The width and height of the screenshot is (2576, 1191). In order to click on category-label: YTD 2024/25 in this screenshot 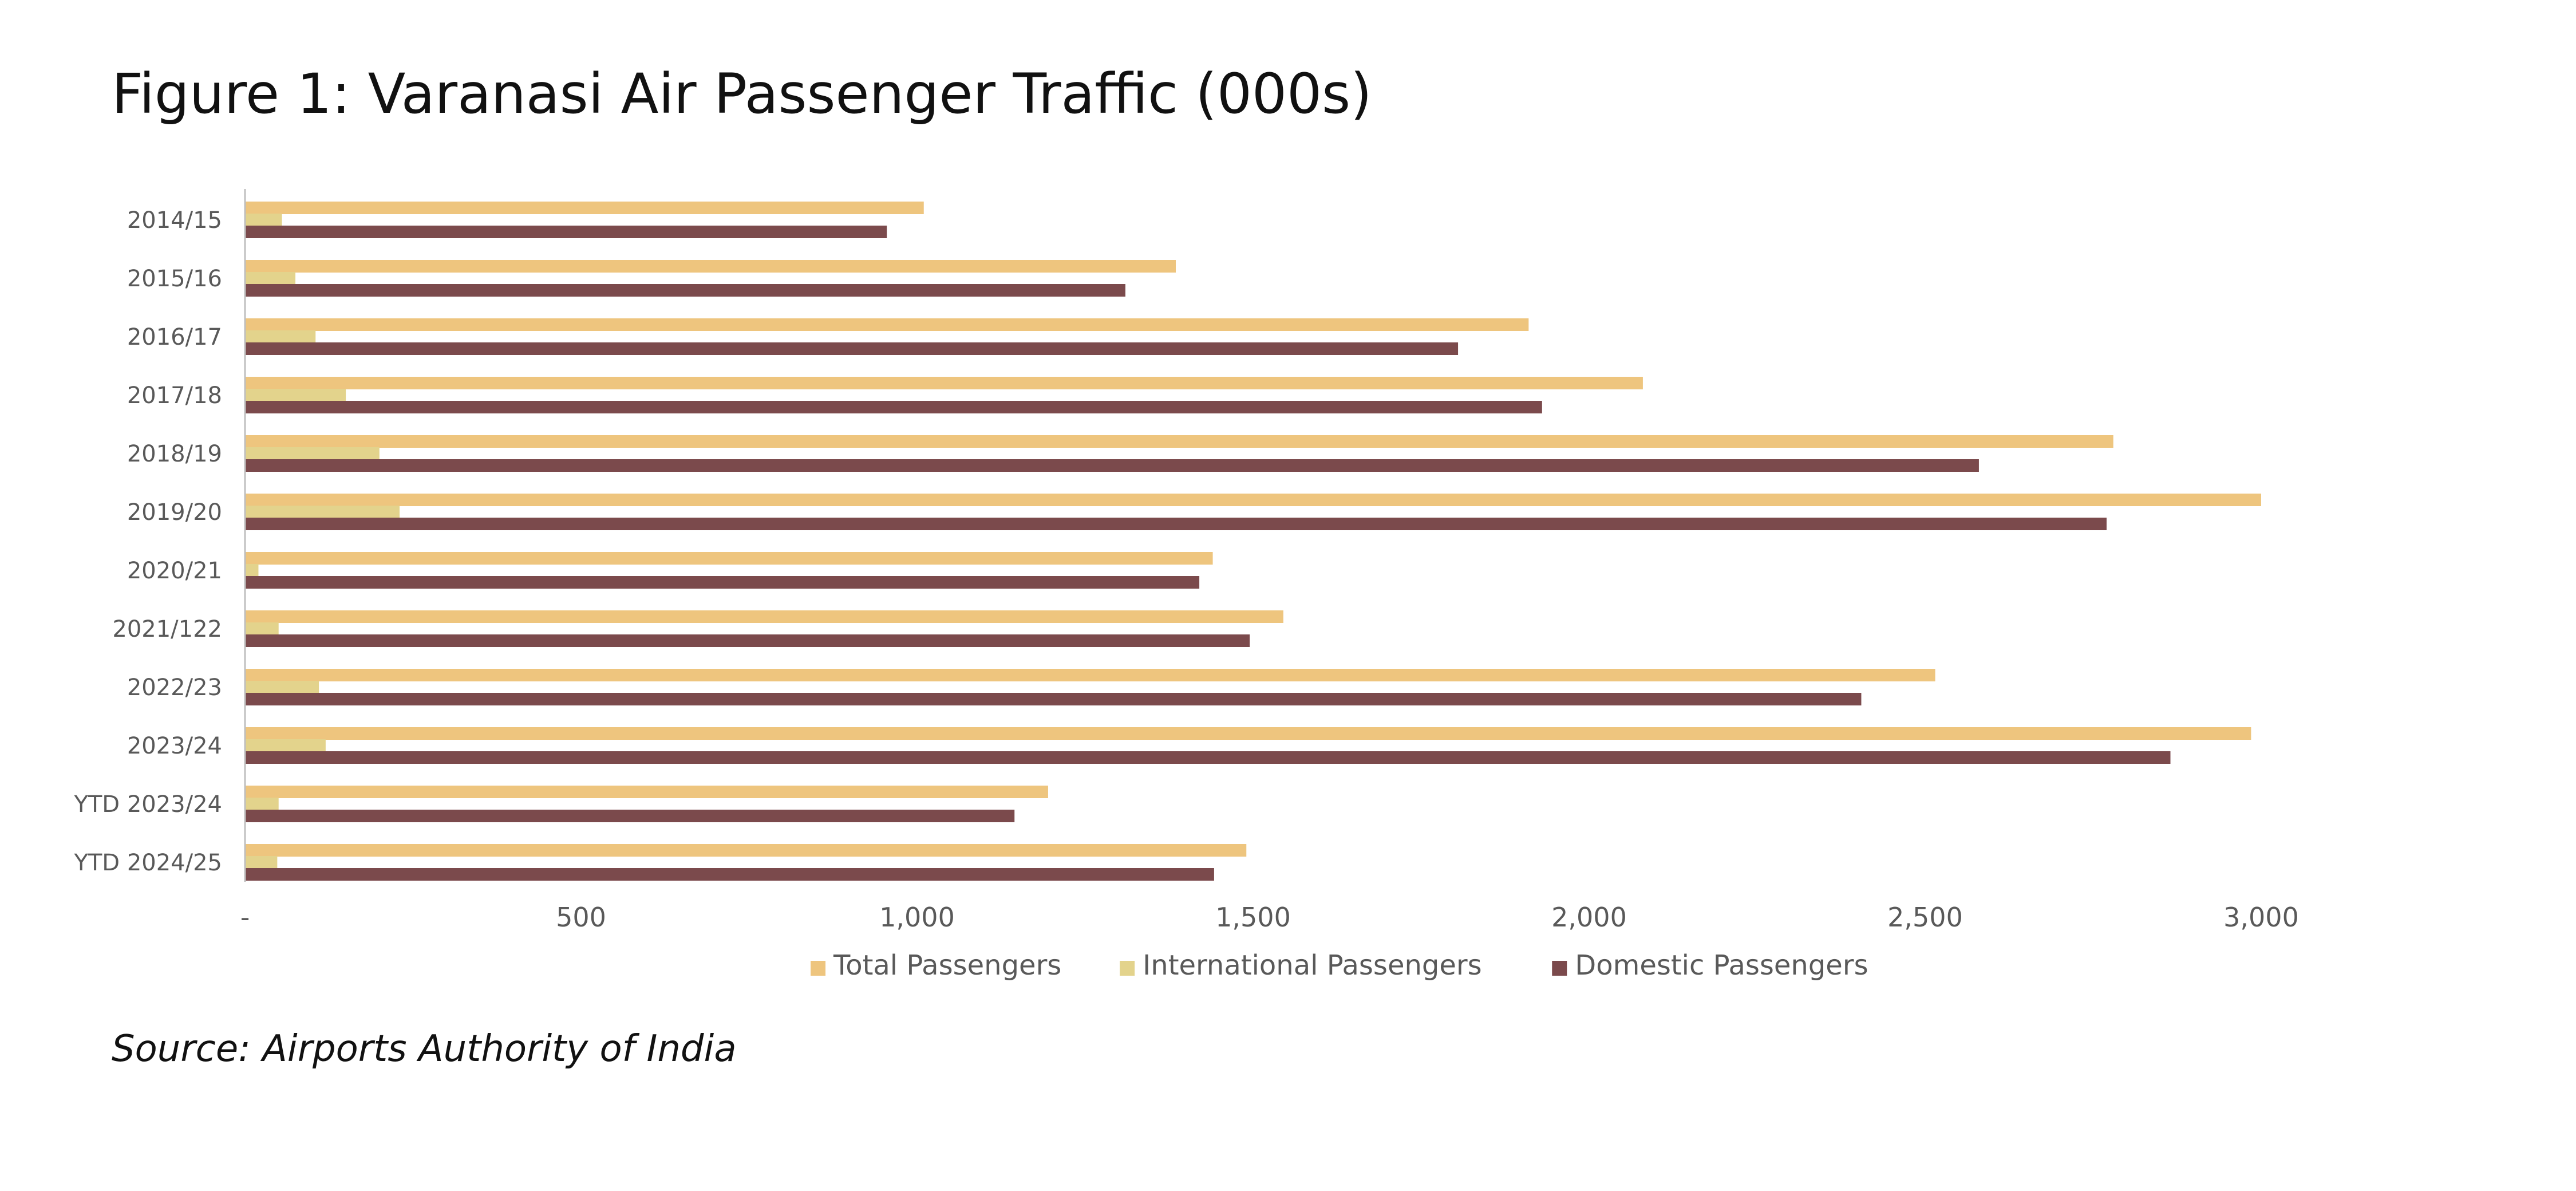, I will do `click(147, 863)`.